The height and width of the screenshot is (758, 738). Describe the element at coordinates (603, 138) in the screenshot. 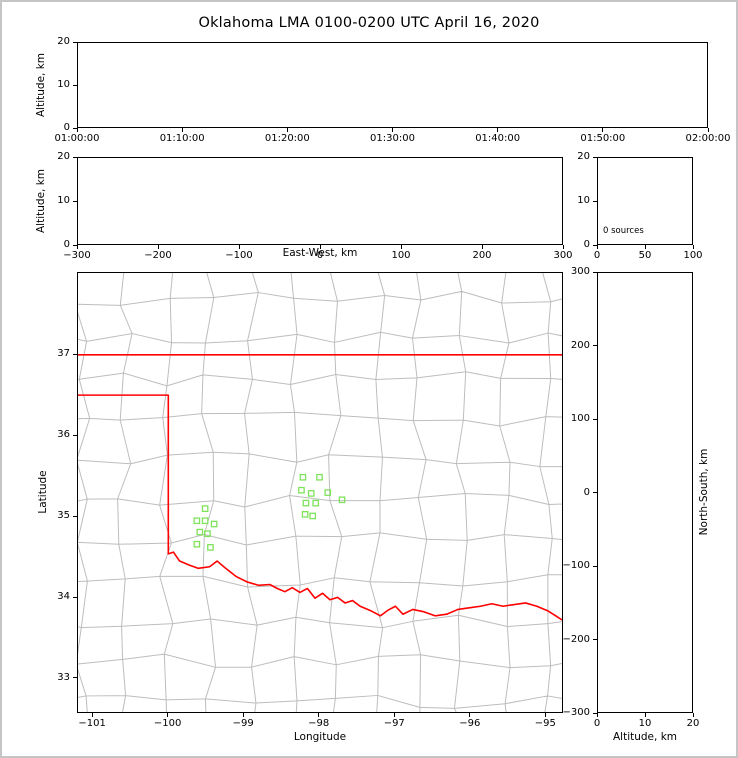

I see `x-tick-label: 01:50:00` at that location.